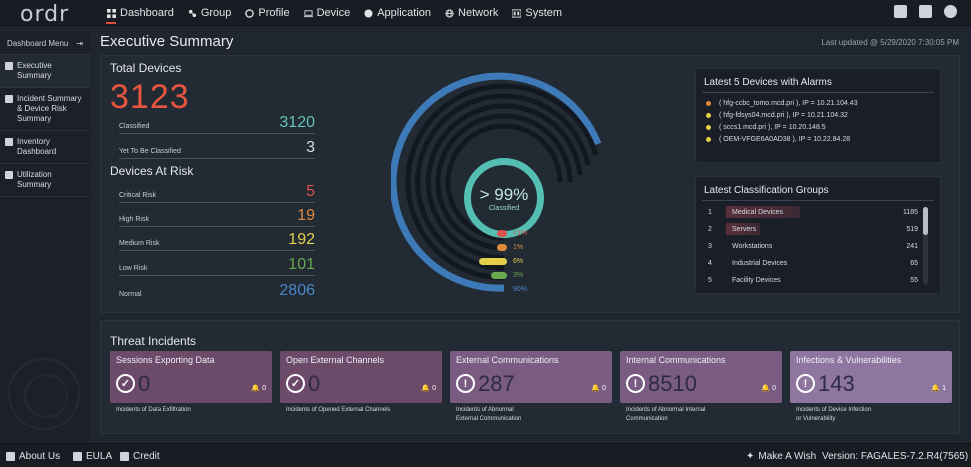 The width and height of the screenshot is (971, 467). What do you see at coordinates (950, 11) in the screenshot?
I see `user-icon` at bounding box center [950, 11].